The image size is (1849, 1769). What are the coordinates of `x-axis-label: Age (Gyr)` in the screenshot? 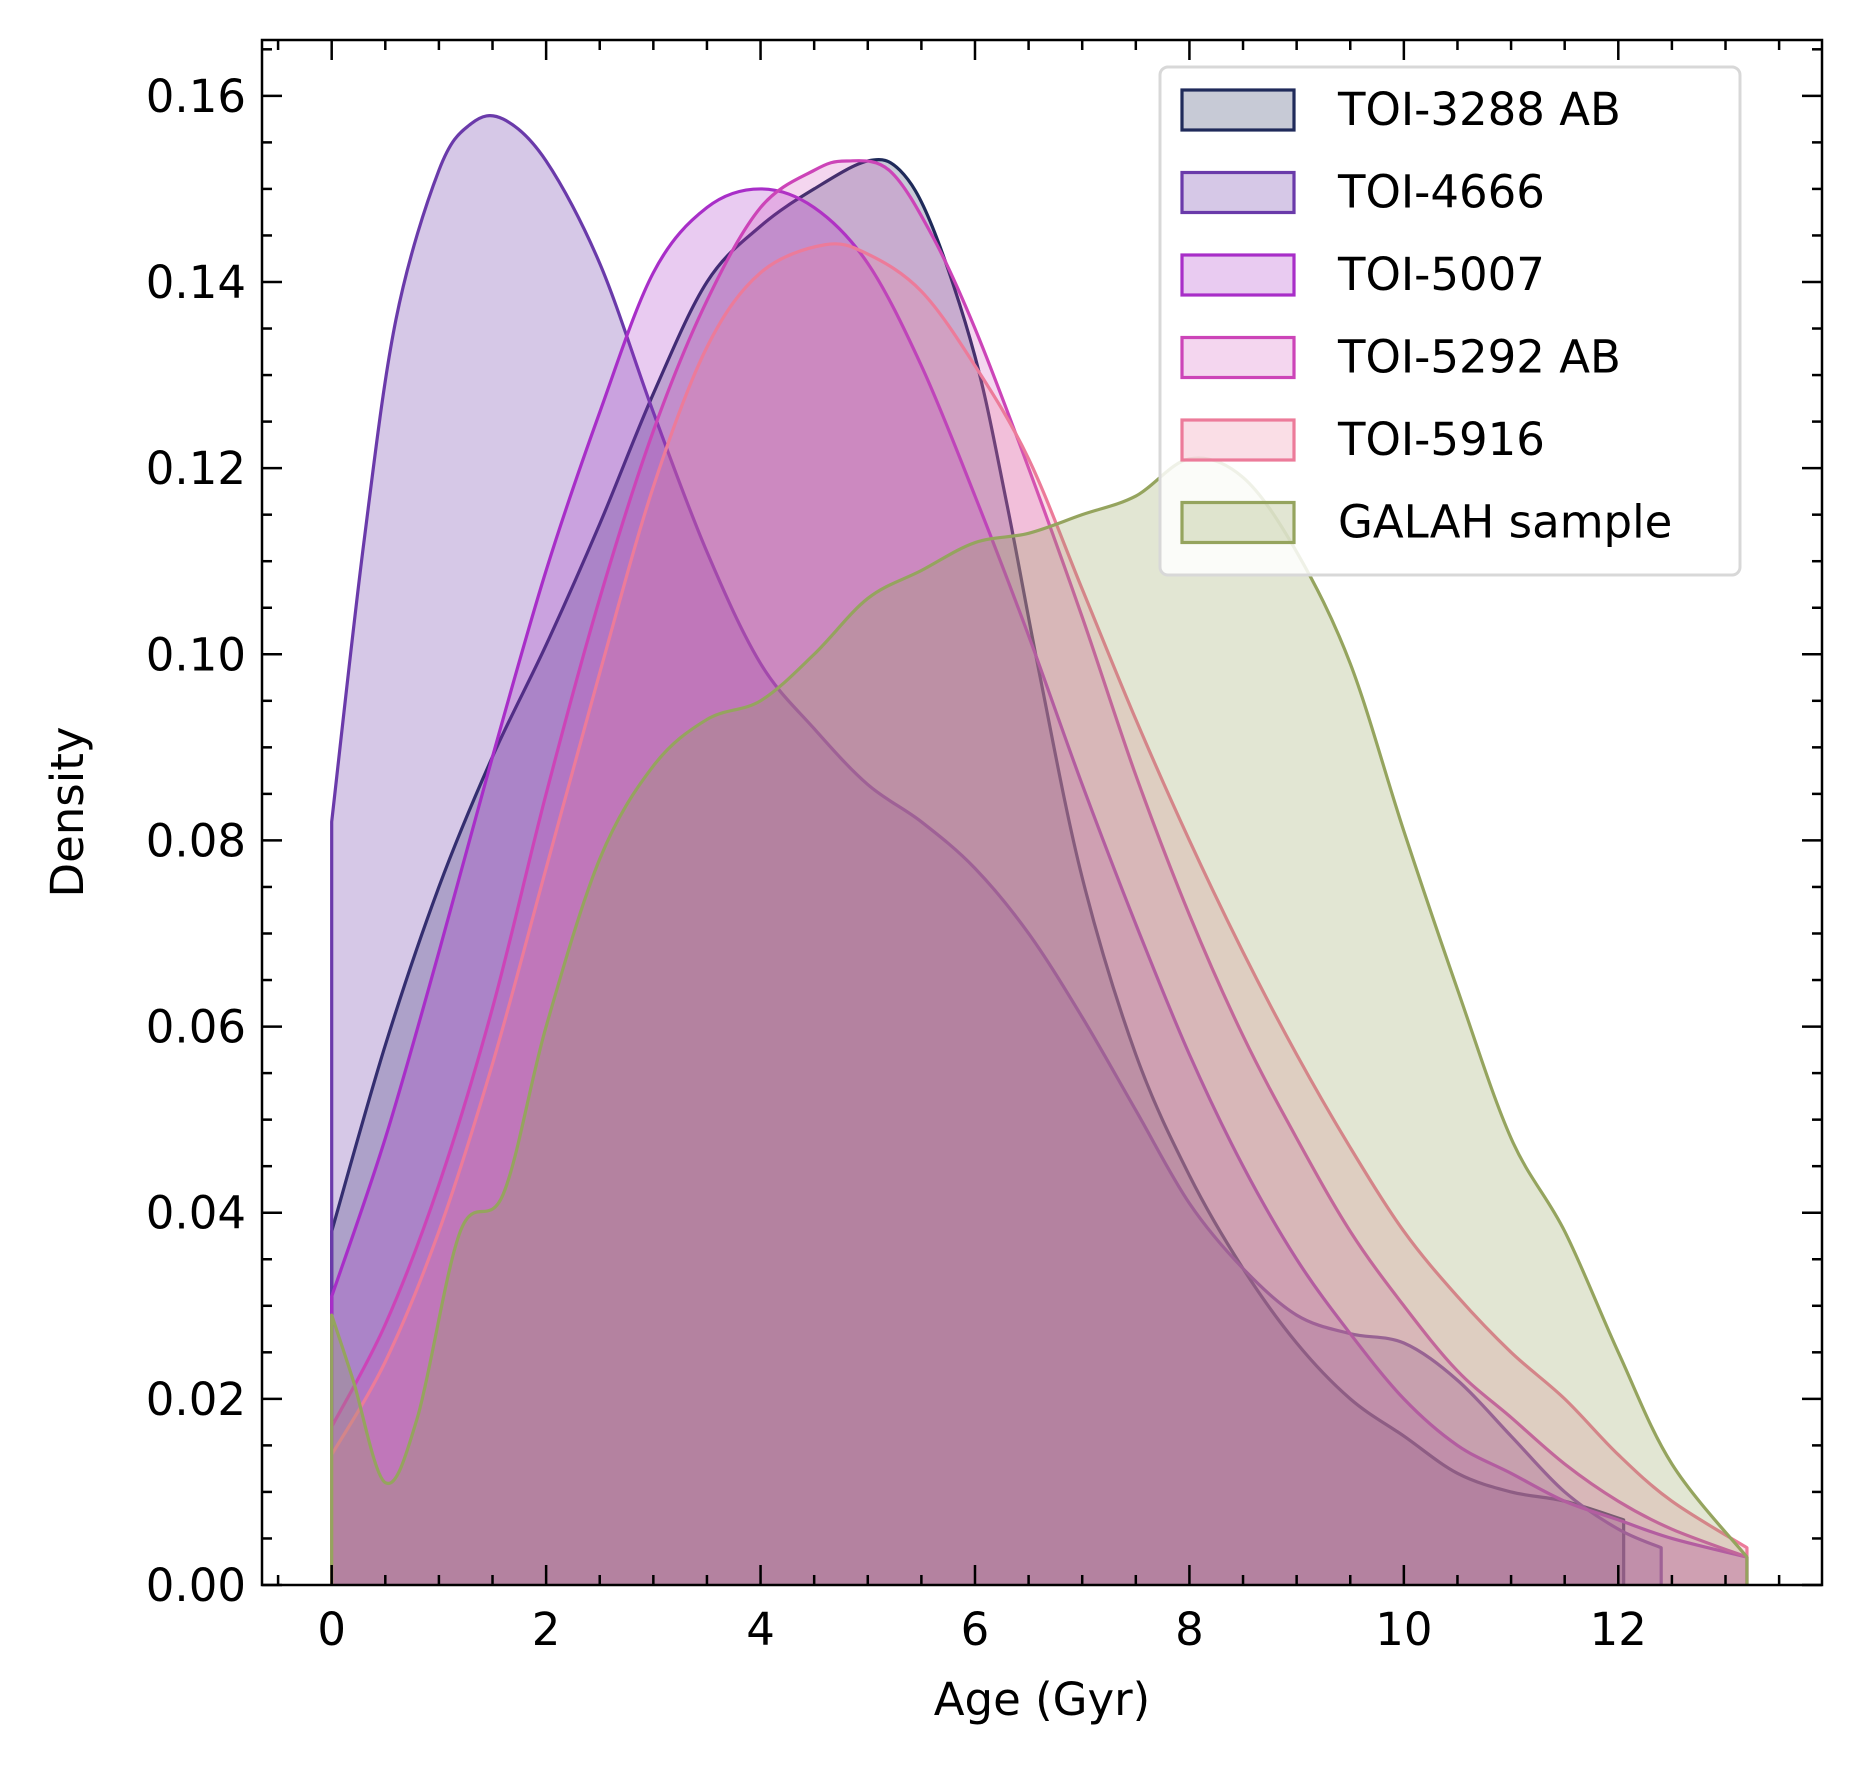 It's located at (1042, 1699).